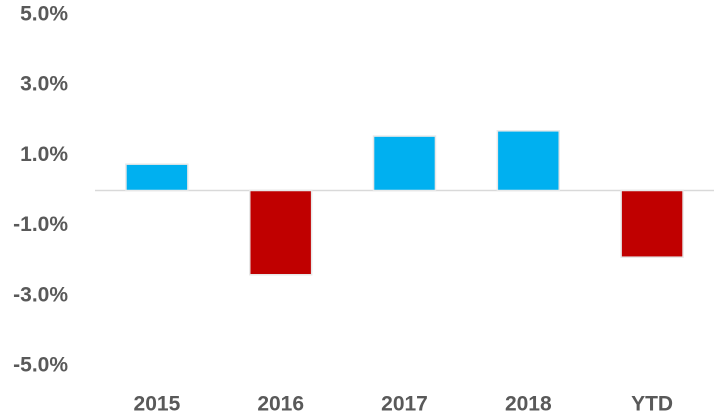  I want to click on x-tick-label: 2016, so click(280, 403).